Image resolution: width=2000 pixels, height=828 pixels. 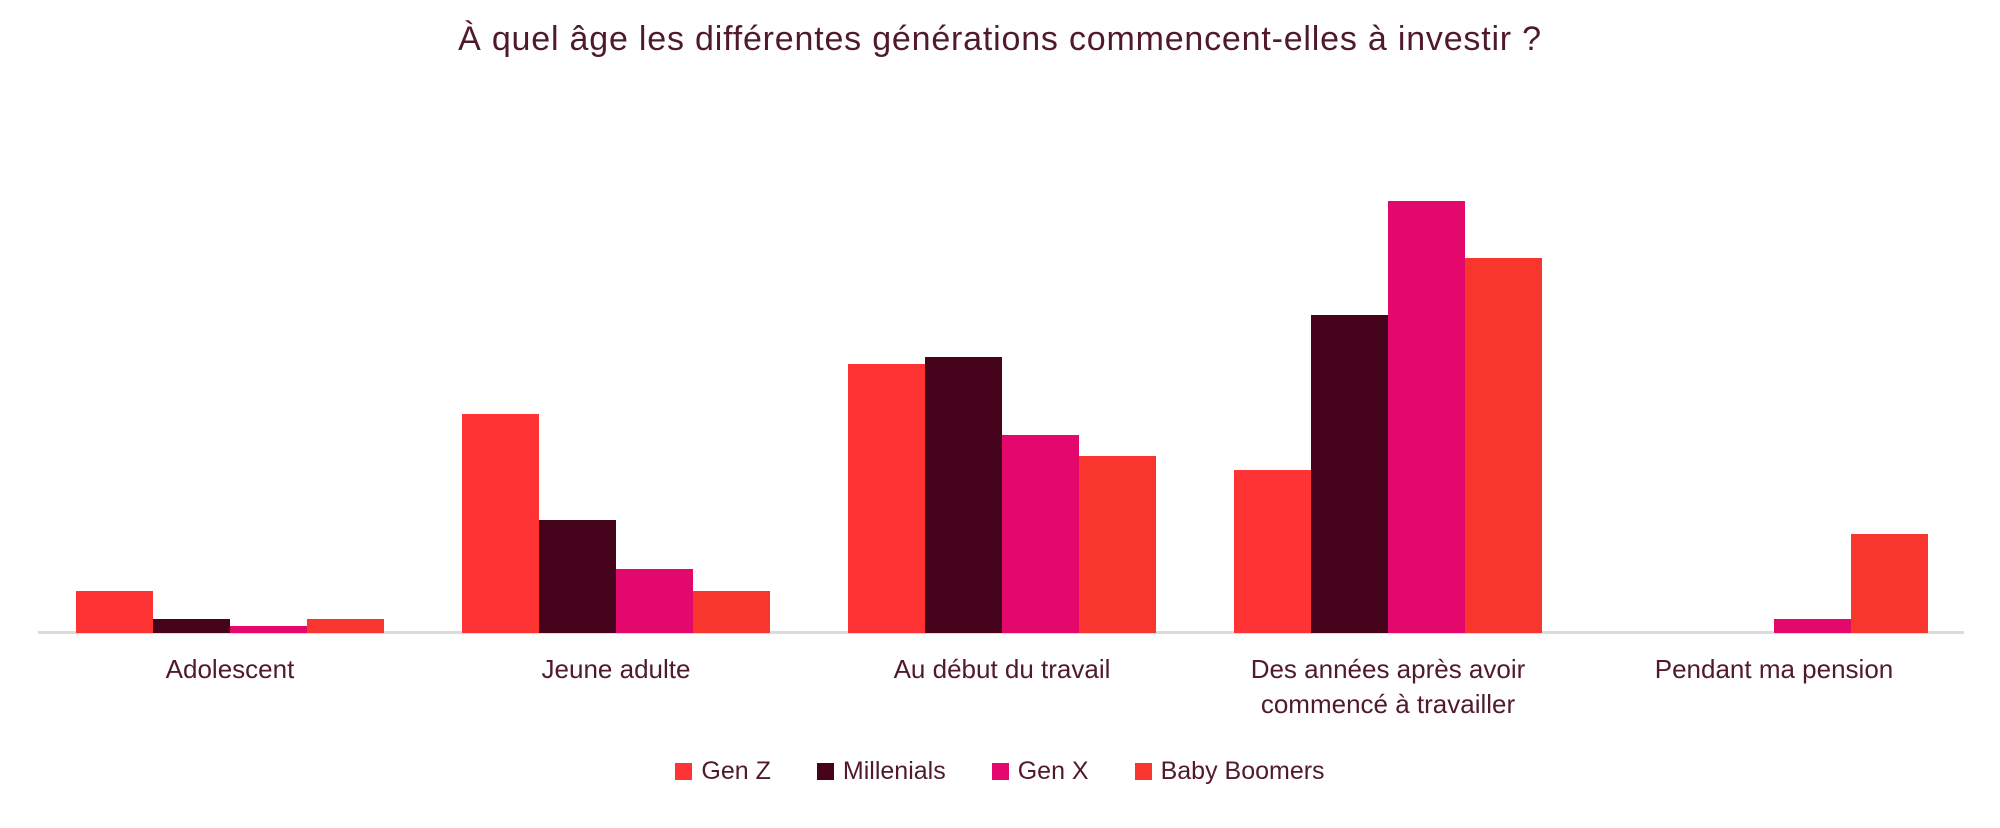 I want to click on legend-item-millenials: Millenials, so click(x=881, y=771).